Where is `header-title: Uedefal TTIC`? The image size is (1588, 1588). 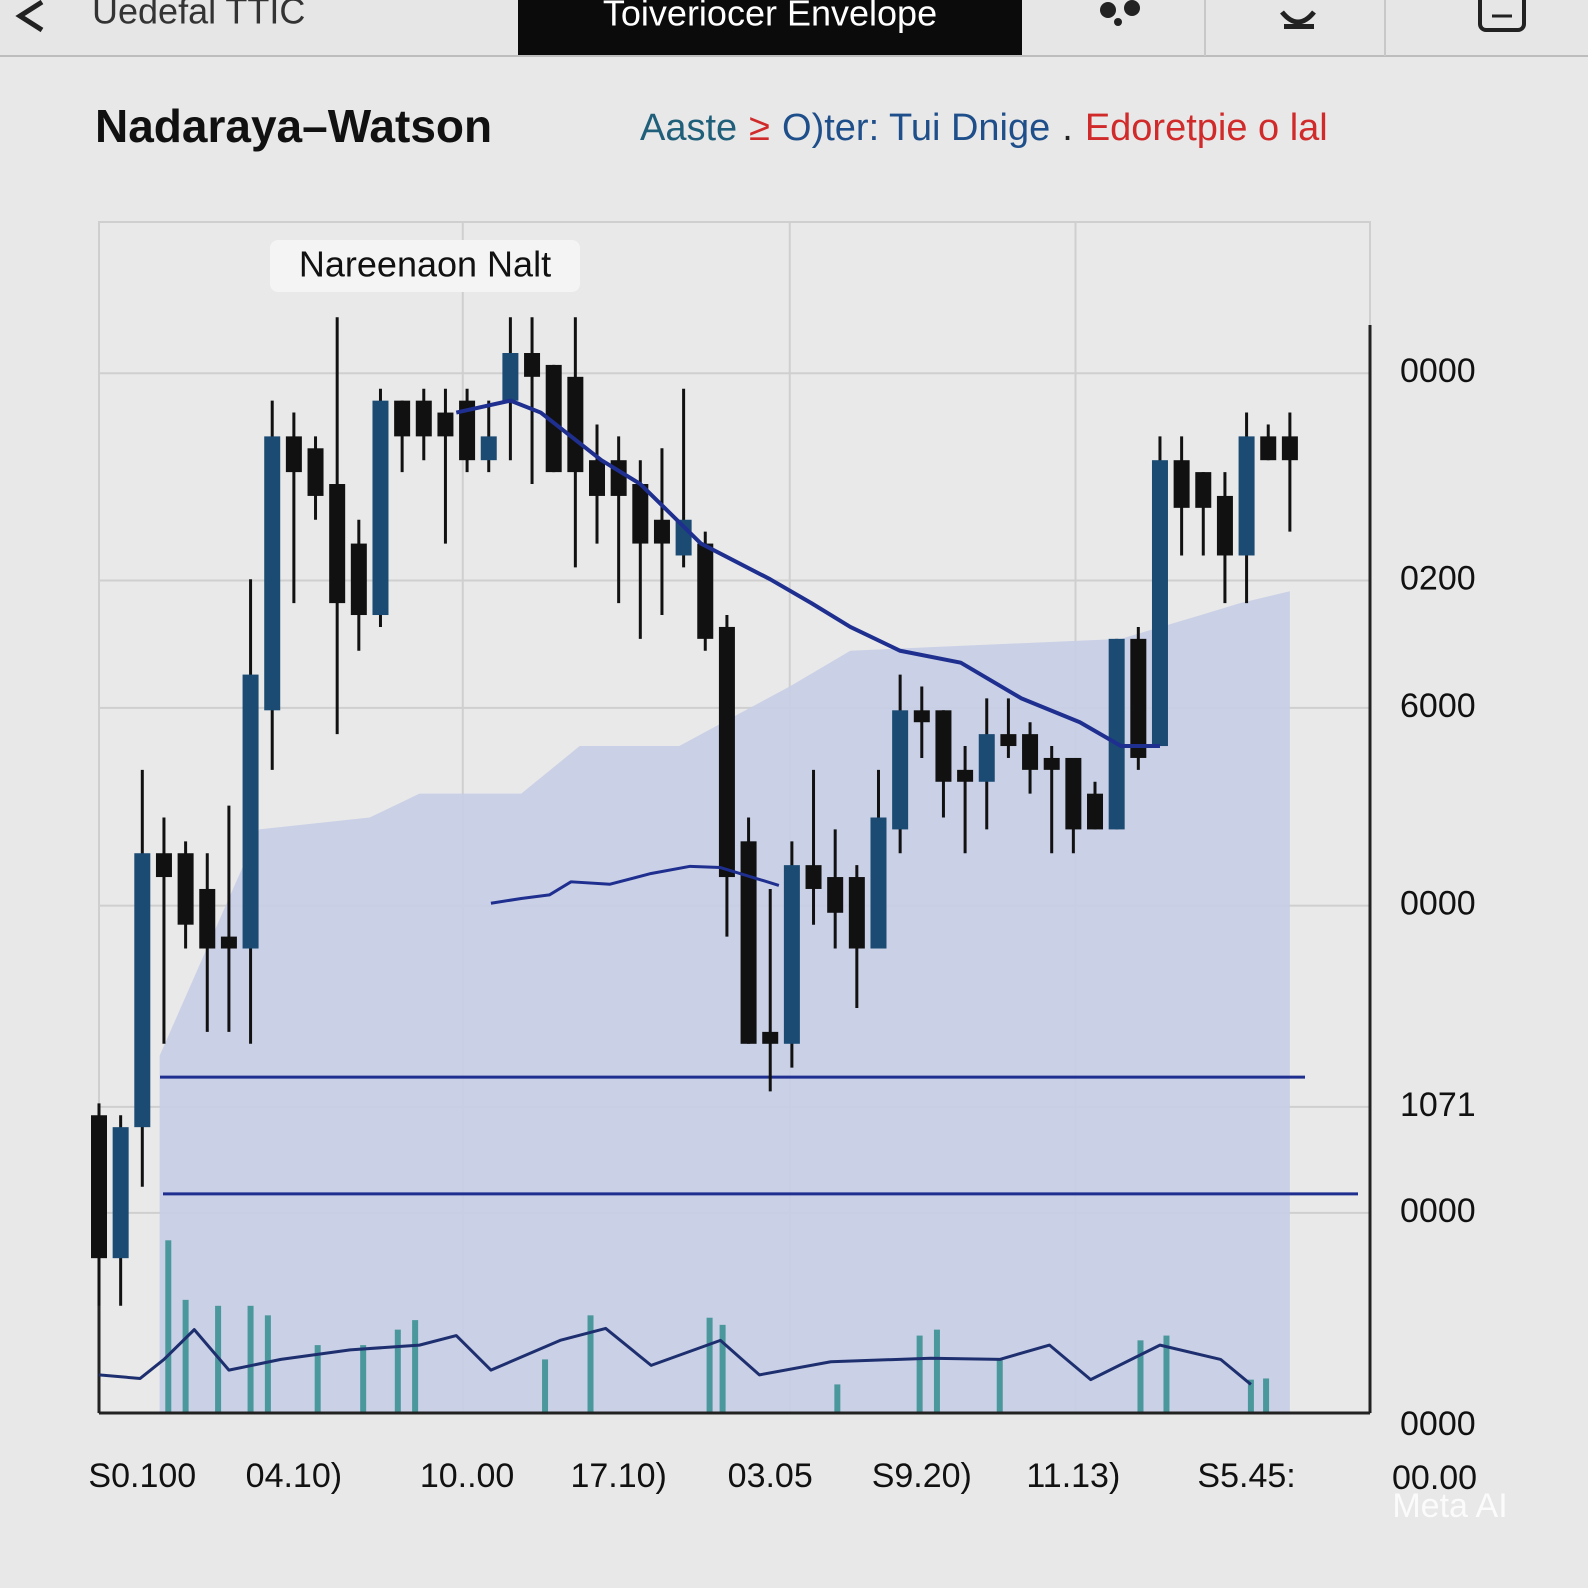
header-title: Uedefal TTIC is located at coordinates (198, 16).